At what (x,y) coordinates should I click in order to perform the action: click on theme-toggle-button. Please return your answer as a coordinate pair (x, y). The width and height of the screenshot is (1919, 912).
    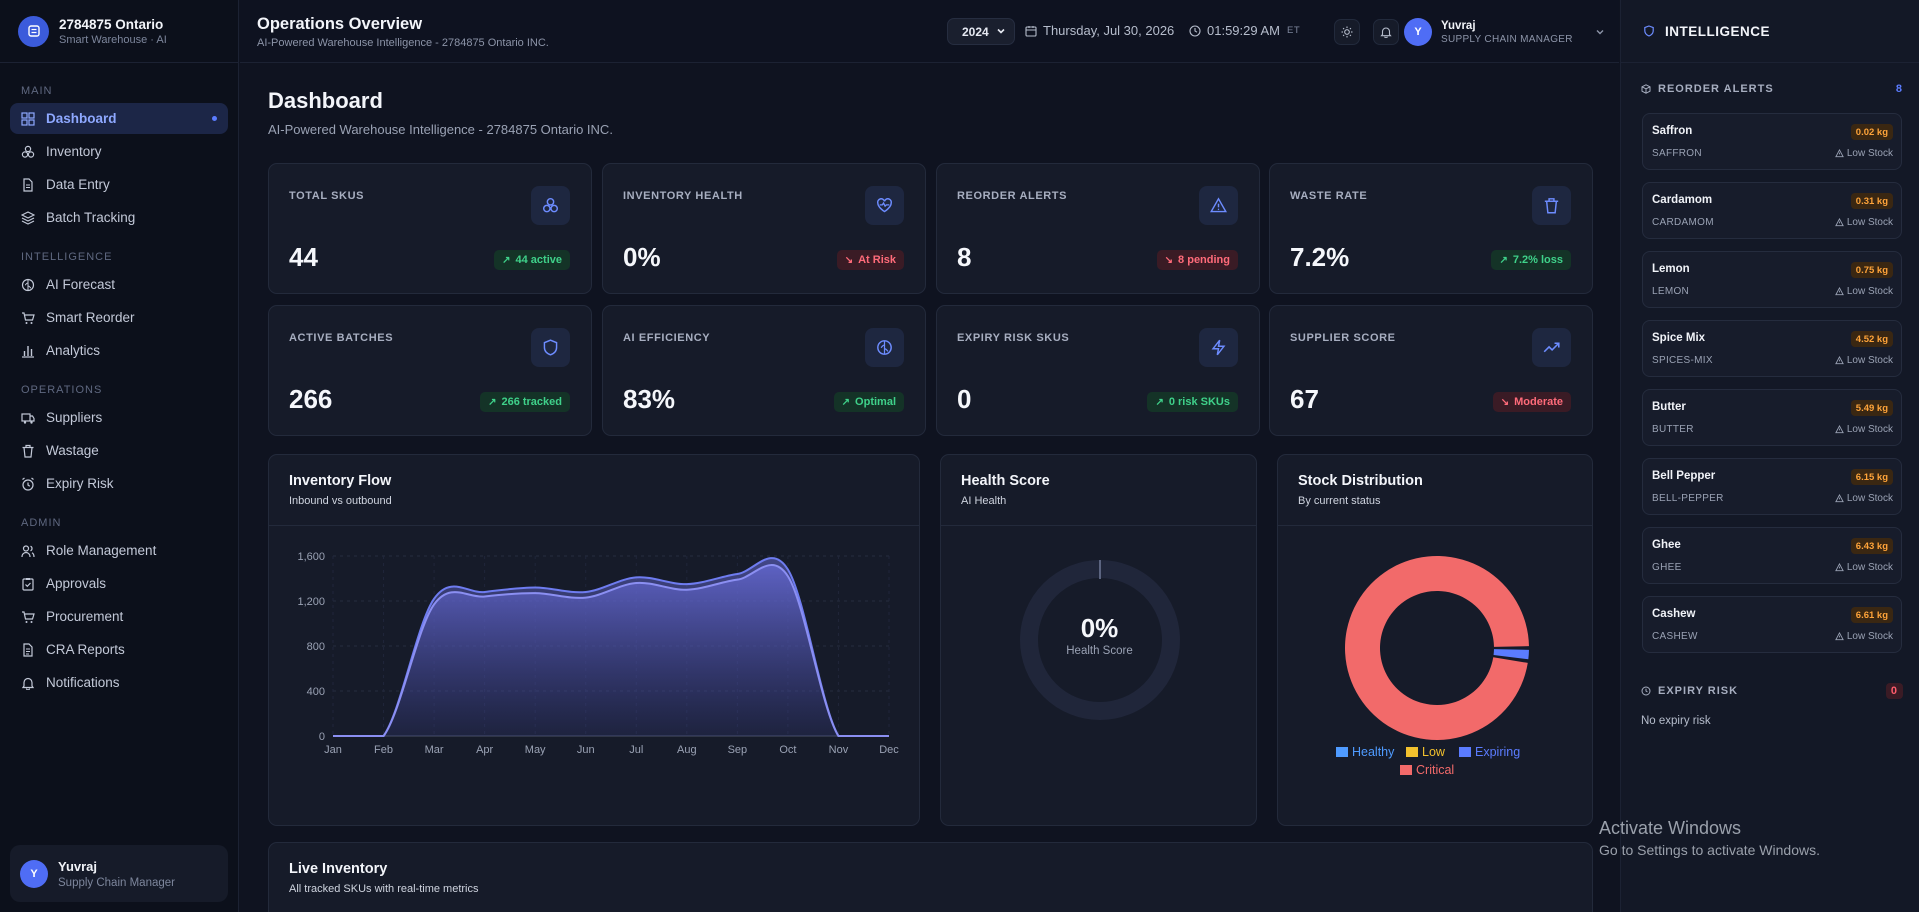
    Looking at the image, I should click on (1347, 32).